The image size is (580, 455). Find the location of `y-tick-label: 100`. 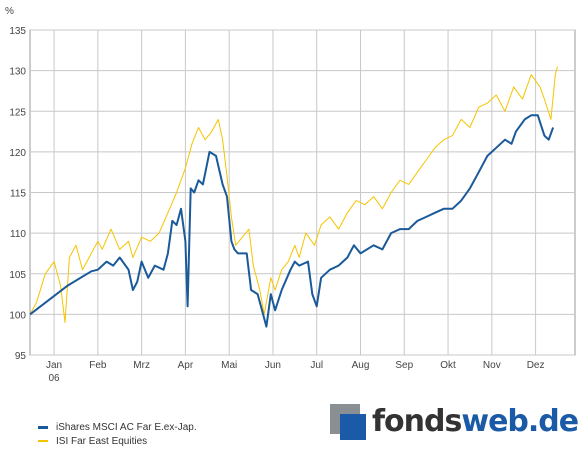

y-tick-label: 100 is located at coordinates (17, 315).